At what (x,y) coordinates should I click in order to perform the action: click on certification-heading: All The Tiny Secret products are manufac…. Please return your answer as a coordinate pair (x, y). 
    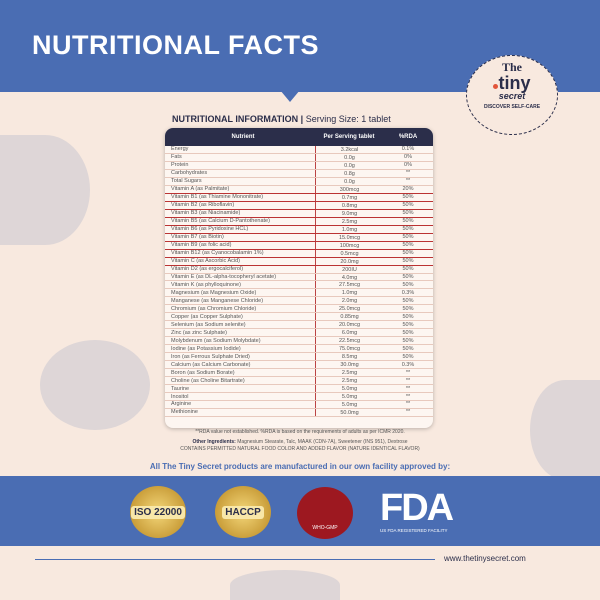
    Looking at the image, I should click on (300, 466).